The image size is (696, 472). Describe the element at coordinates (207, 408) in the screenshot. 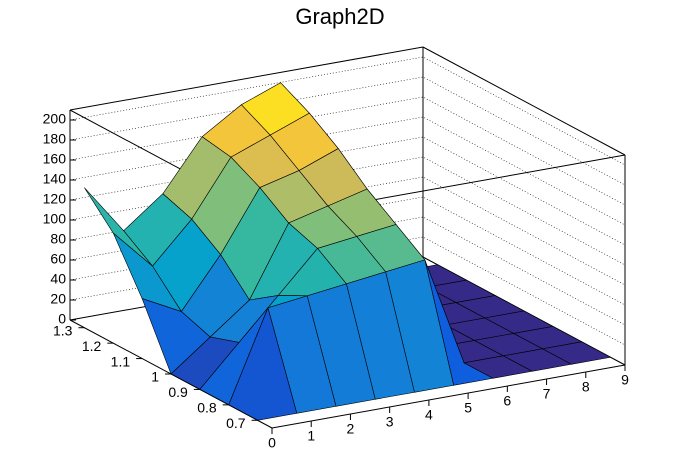

I see `y-tick-label: 0.8` at that location.